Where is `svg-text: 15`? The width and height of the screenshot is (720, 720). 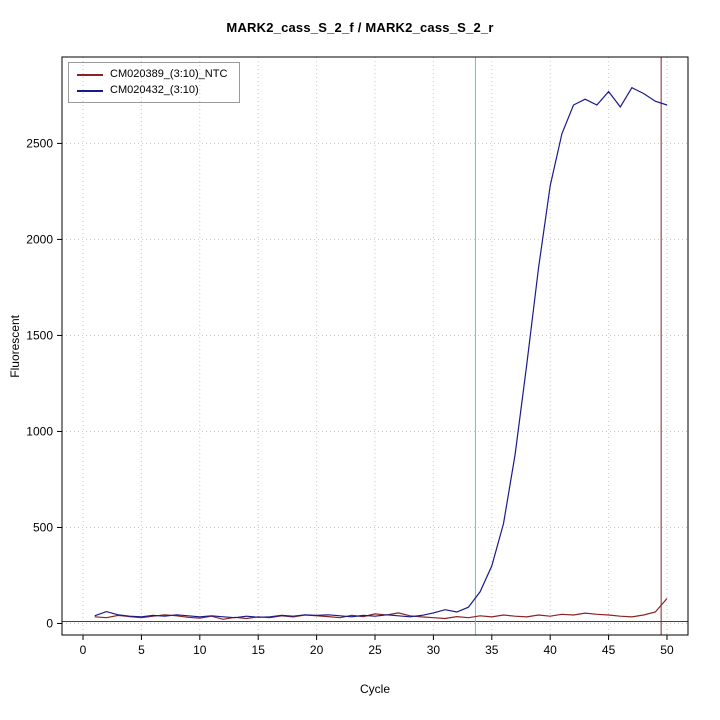 svg-text: 15 is located at coordinates (259, 650).